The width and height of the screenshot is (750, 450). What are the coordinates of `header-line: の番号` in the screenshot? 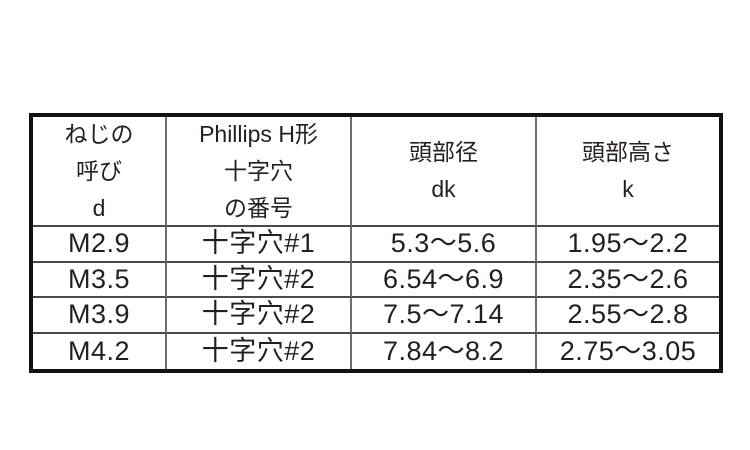 It's located at (258, 207).